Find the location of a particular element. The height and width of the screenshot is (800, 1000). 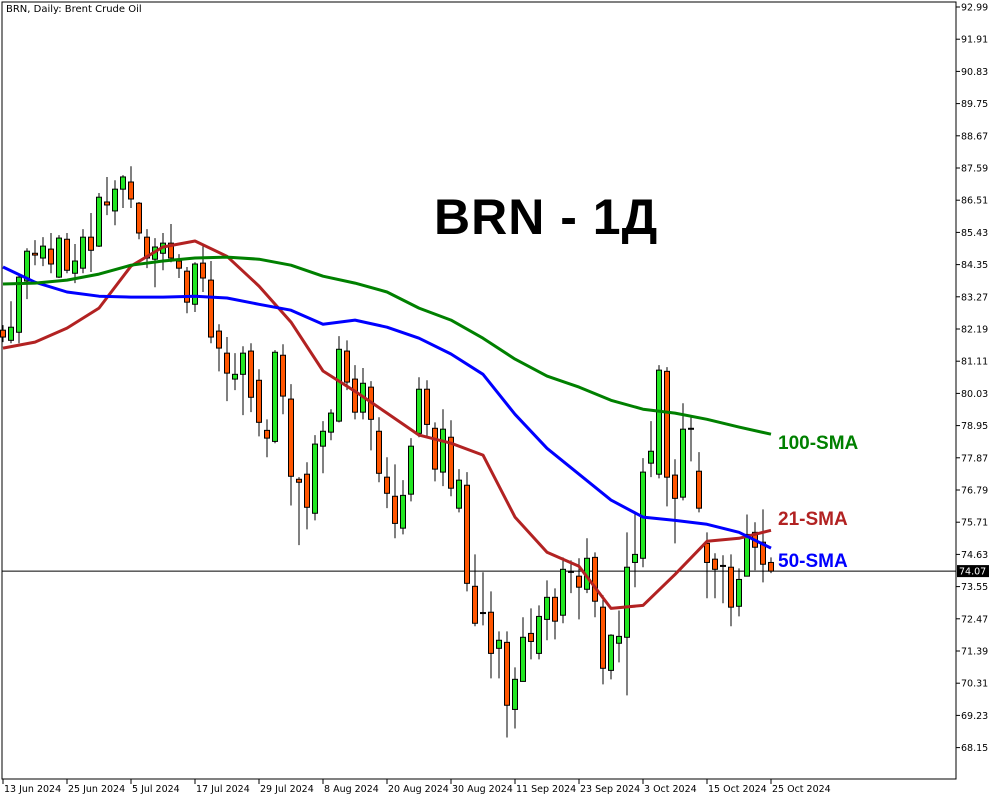

y-tick-label: 73.55 is located at coordinates (974, 587).